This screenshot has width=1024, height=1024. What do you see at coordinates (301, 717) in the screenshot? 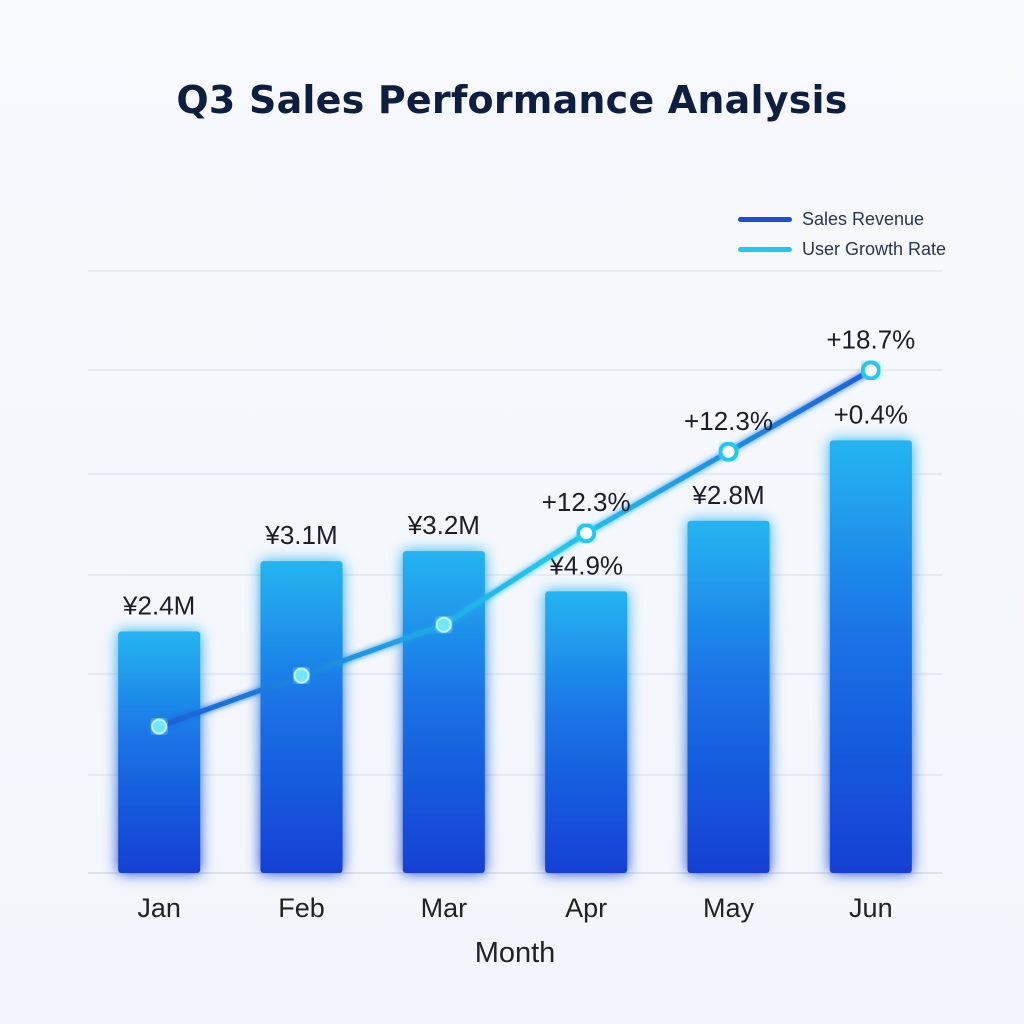
I see `bar-feb` at bounding box center [301, 717].